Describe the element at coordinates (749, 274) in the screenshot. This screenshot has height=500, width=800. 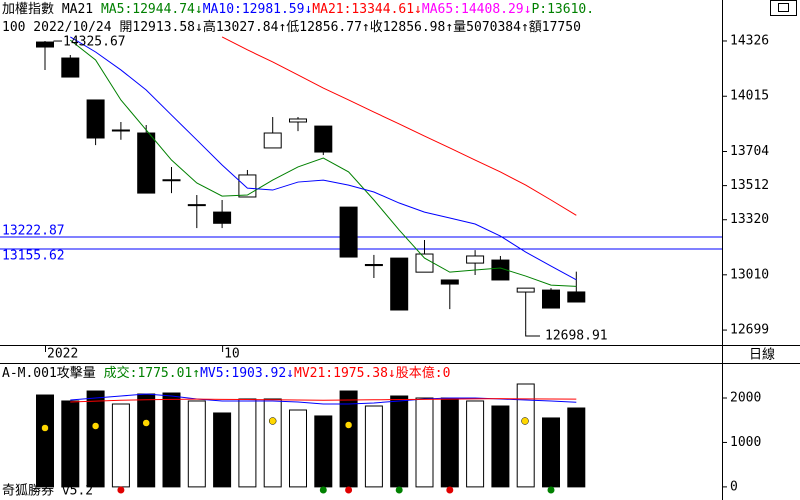
I see `y-tick-label: 13010` at that location.